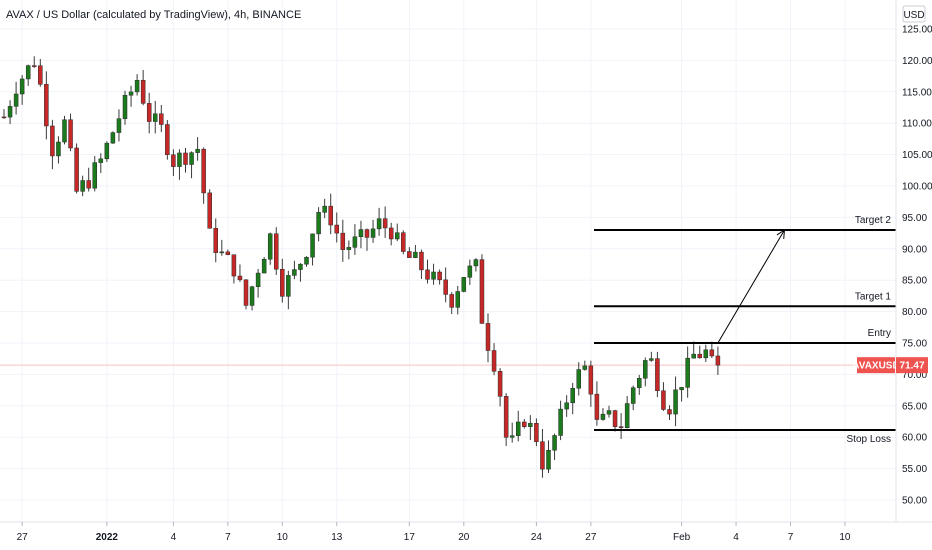 This screenshot has height=550, width=932. Describe the element at coordinates (914, 14) in the screenshot. I see `currency-button: USD` at that location.